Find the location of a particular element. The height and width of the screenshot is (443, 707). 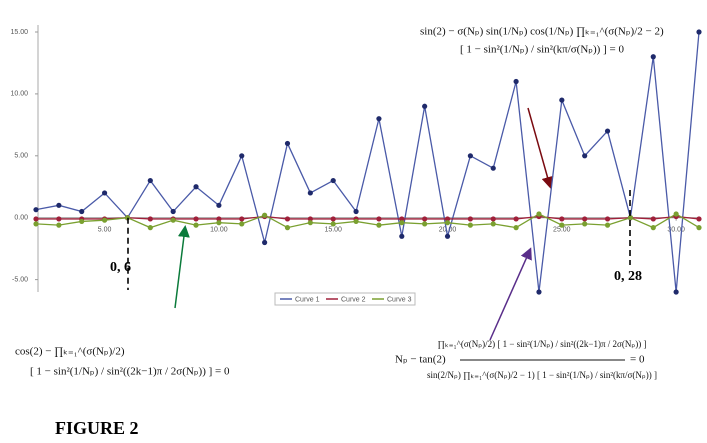

x-tick-label: 10.00 is located at coordinates (219, 230).